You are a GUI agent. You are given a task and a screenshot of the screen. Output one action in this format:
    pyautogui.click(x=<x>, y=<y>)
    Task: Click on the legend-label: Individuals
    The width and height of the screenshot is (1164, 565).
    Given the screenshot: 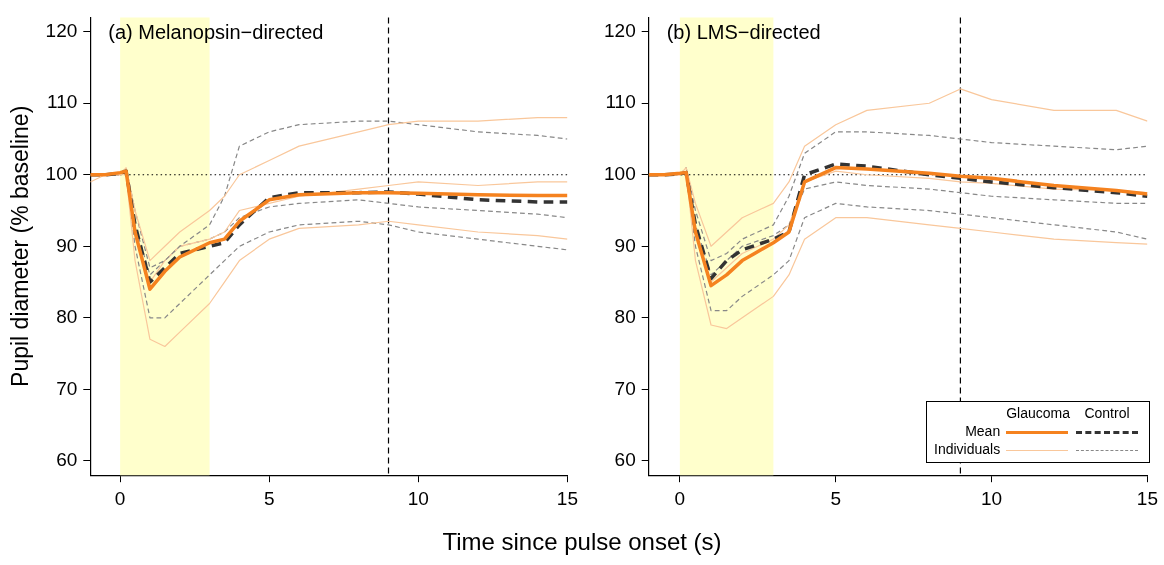 What is the action you would take?
    pyautogui.click(x=967, y=449)
    